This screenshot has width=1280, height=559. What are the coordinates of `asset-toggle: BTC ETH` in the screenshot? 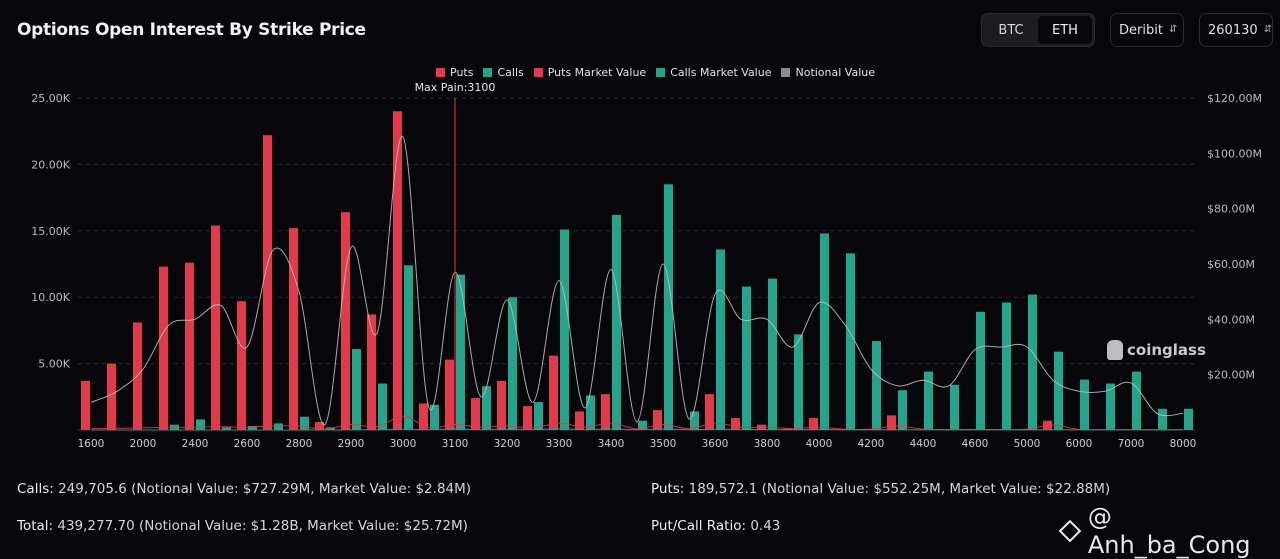 It's located at (1038, 30).